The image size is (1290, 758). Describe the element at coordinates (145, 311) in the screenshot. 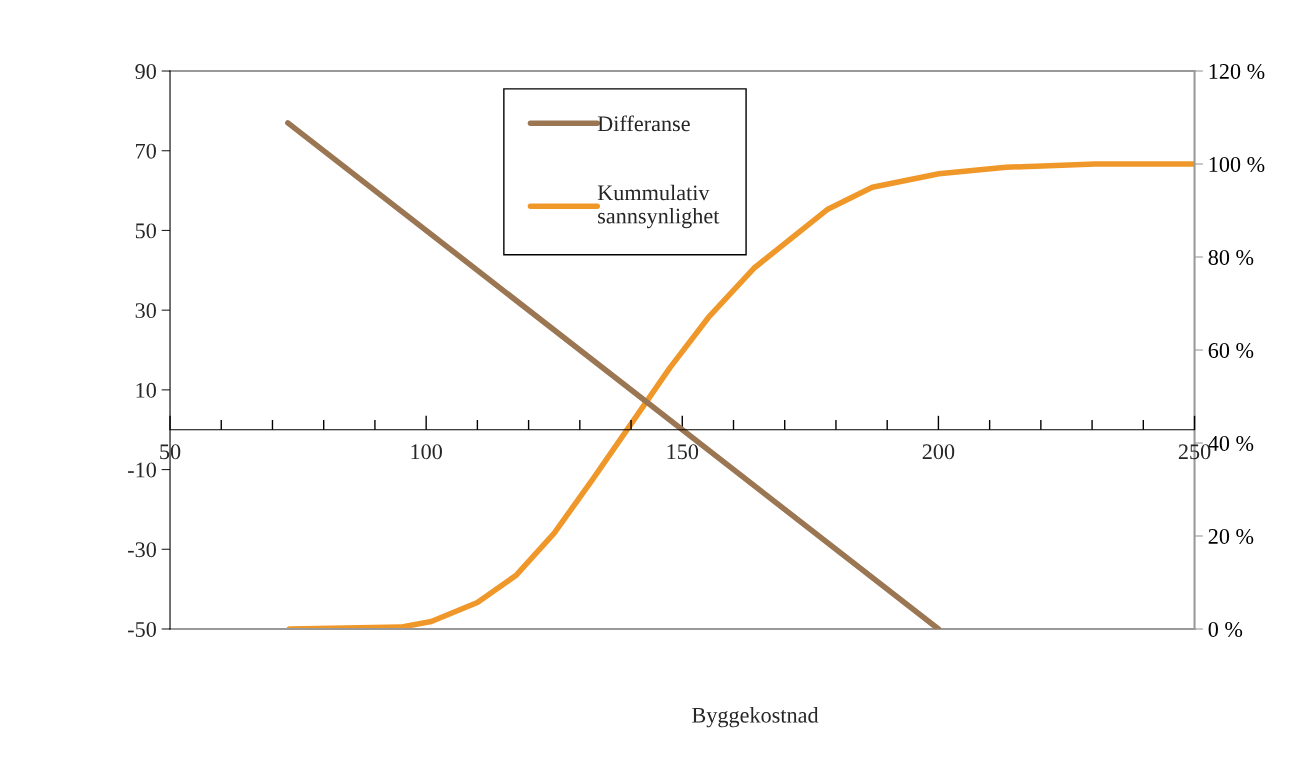

I see `y-tick-label: 30` at that location.